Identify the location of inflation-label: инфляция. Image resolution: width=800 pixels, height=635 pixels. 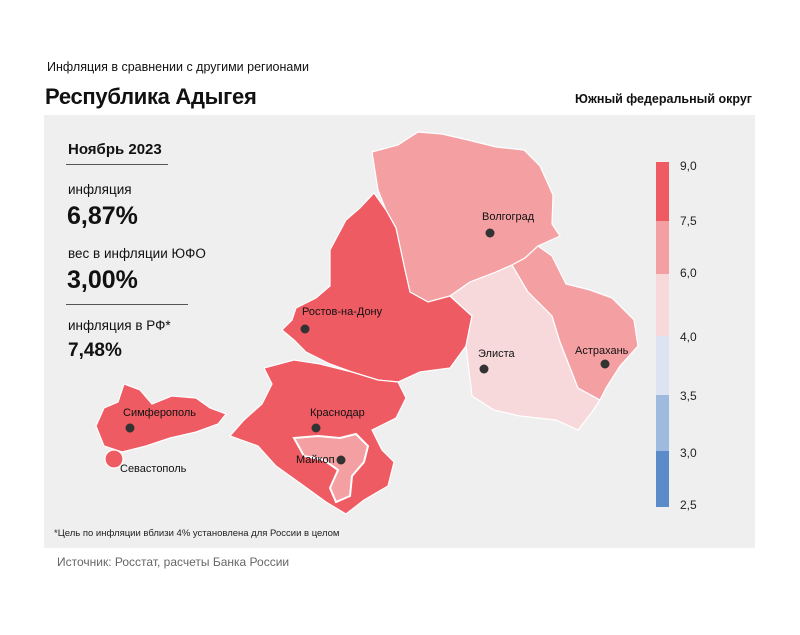
(100, 189).